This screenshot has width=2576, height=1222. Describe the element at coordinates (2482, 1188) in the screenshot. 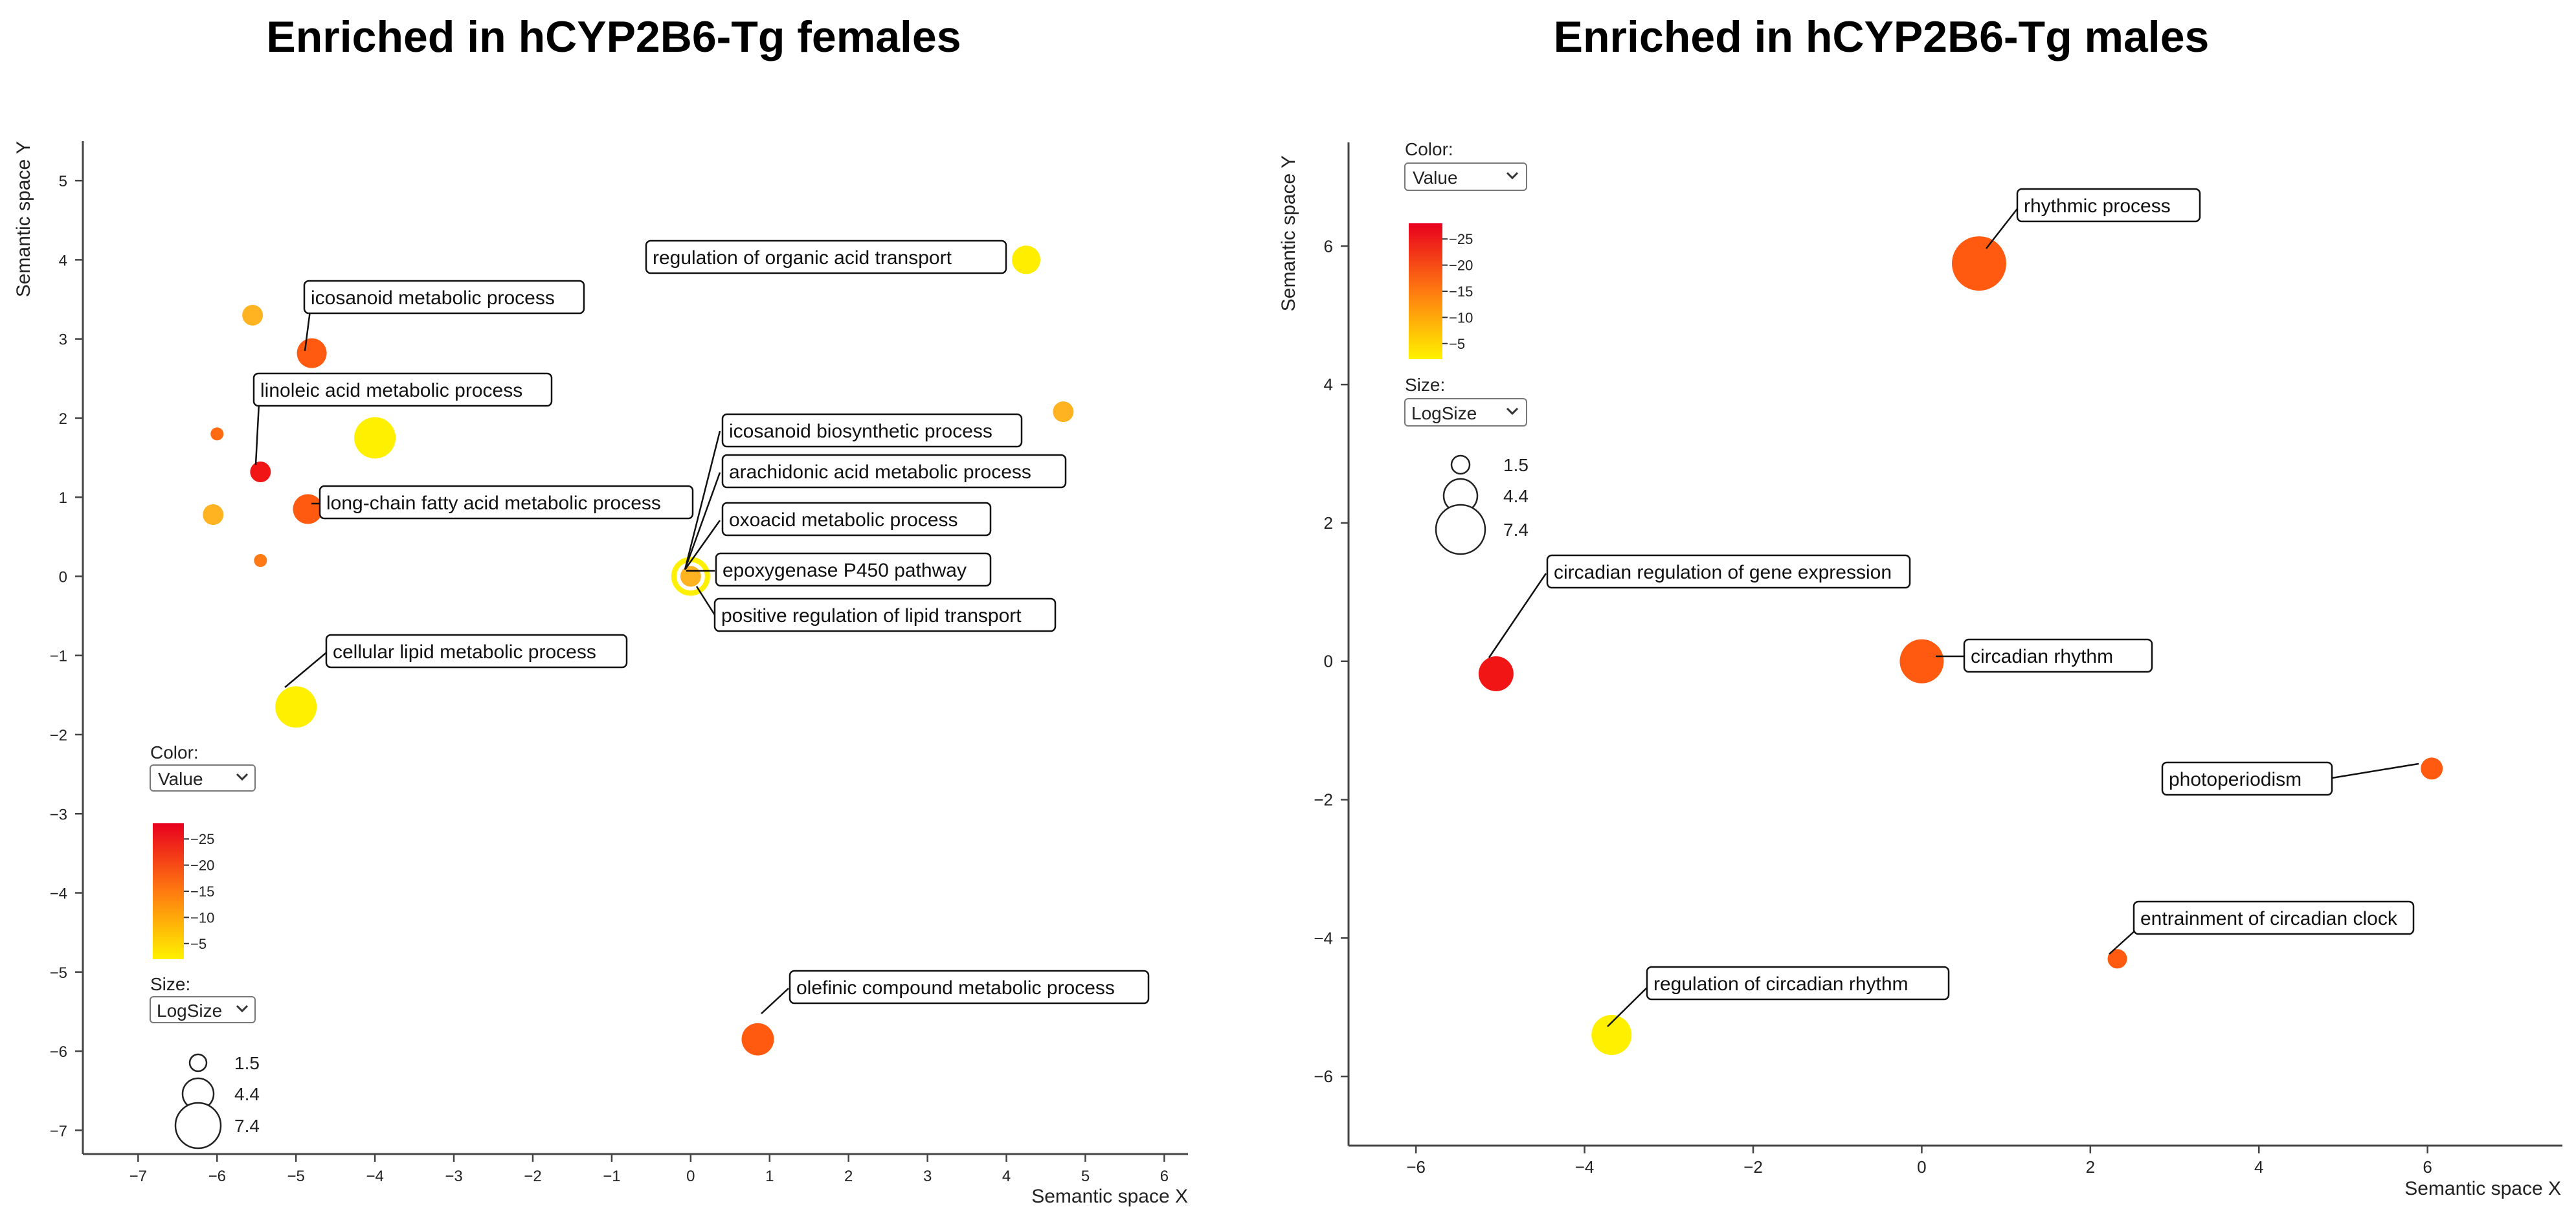

I see `males-x-axis-label: Semantic space X` at that location.